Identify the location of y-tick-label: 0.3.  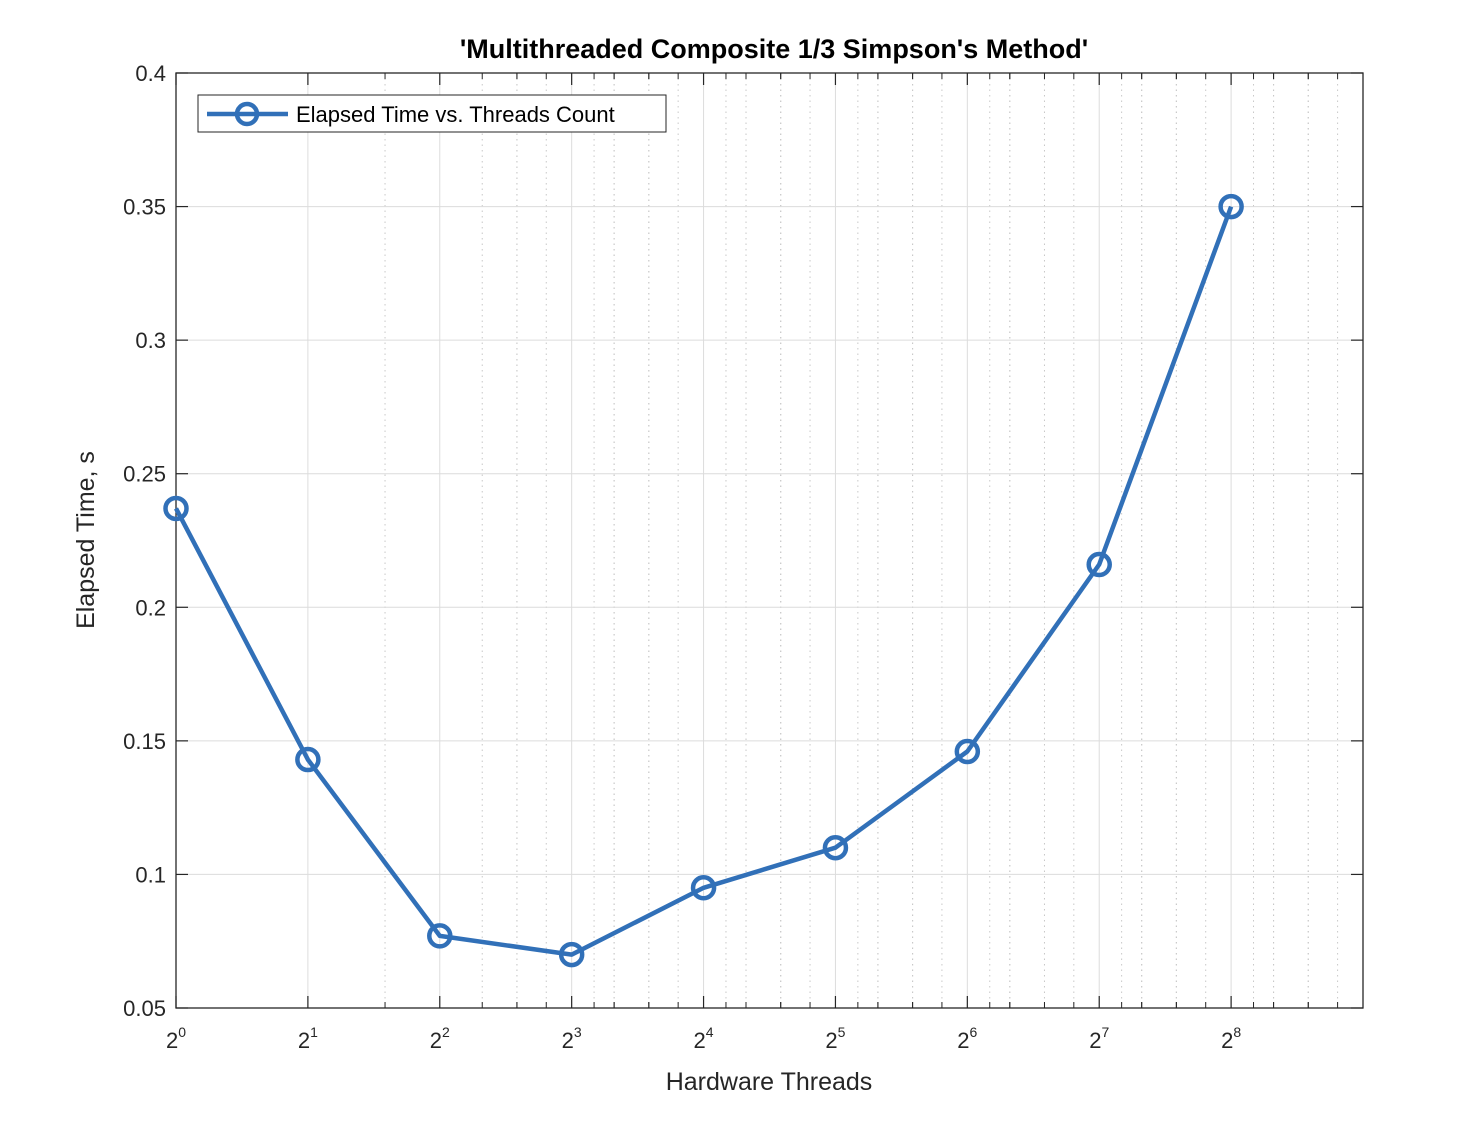
(150, 340).